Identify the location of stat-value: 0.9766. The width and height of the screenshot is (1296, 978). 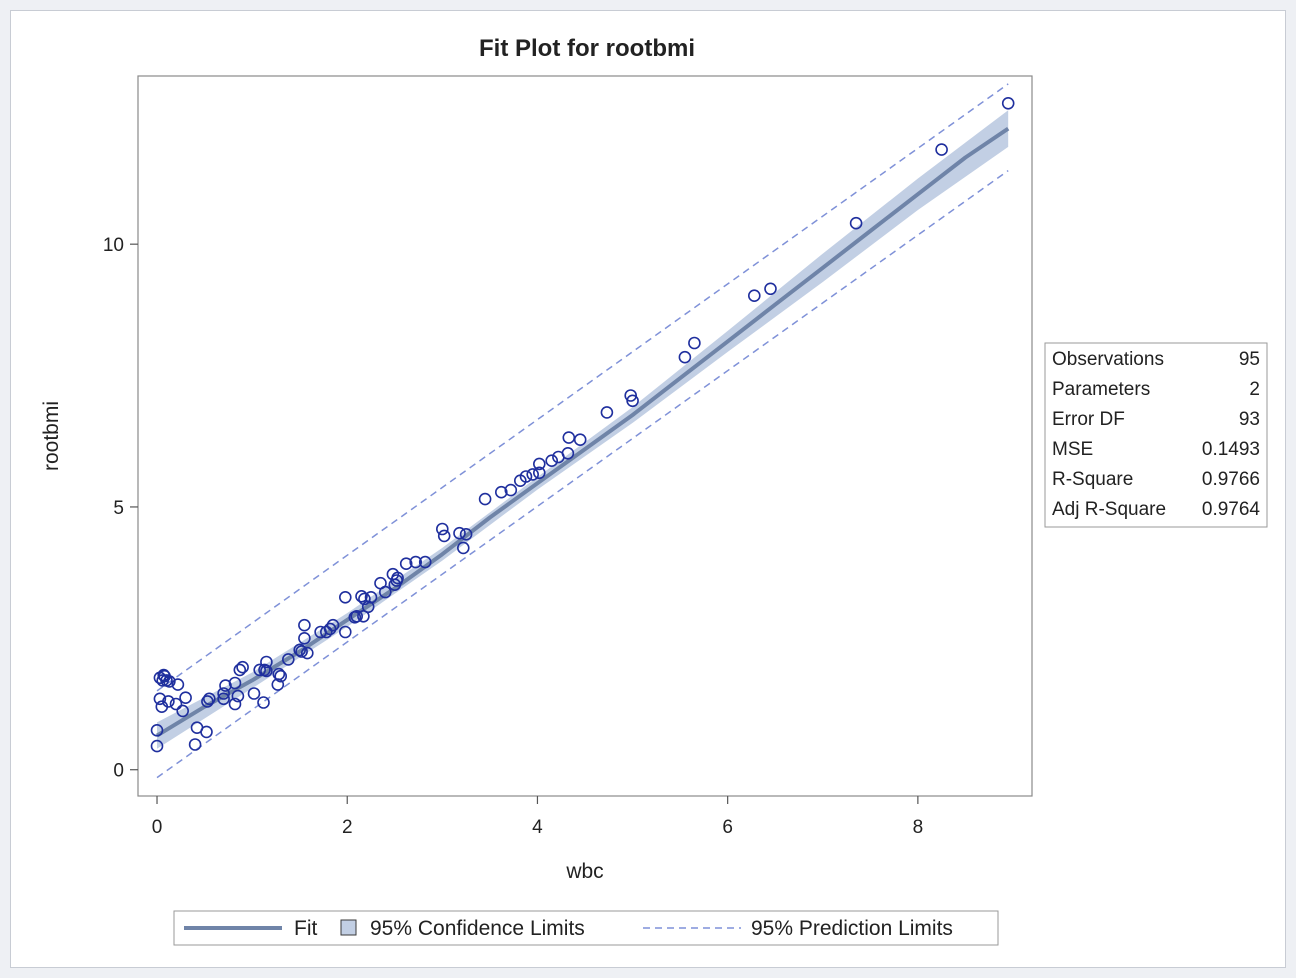
(1231, 479).